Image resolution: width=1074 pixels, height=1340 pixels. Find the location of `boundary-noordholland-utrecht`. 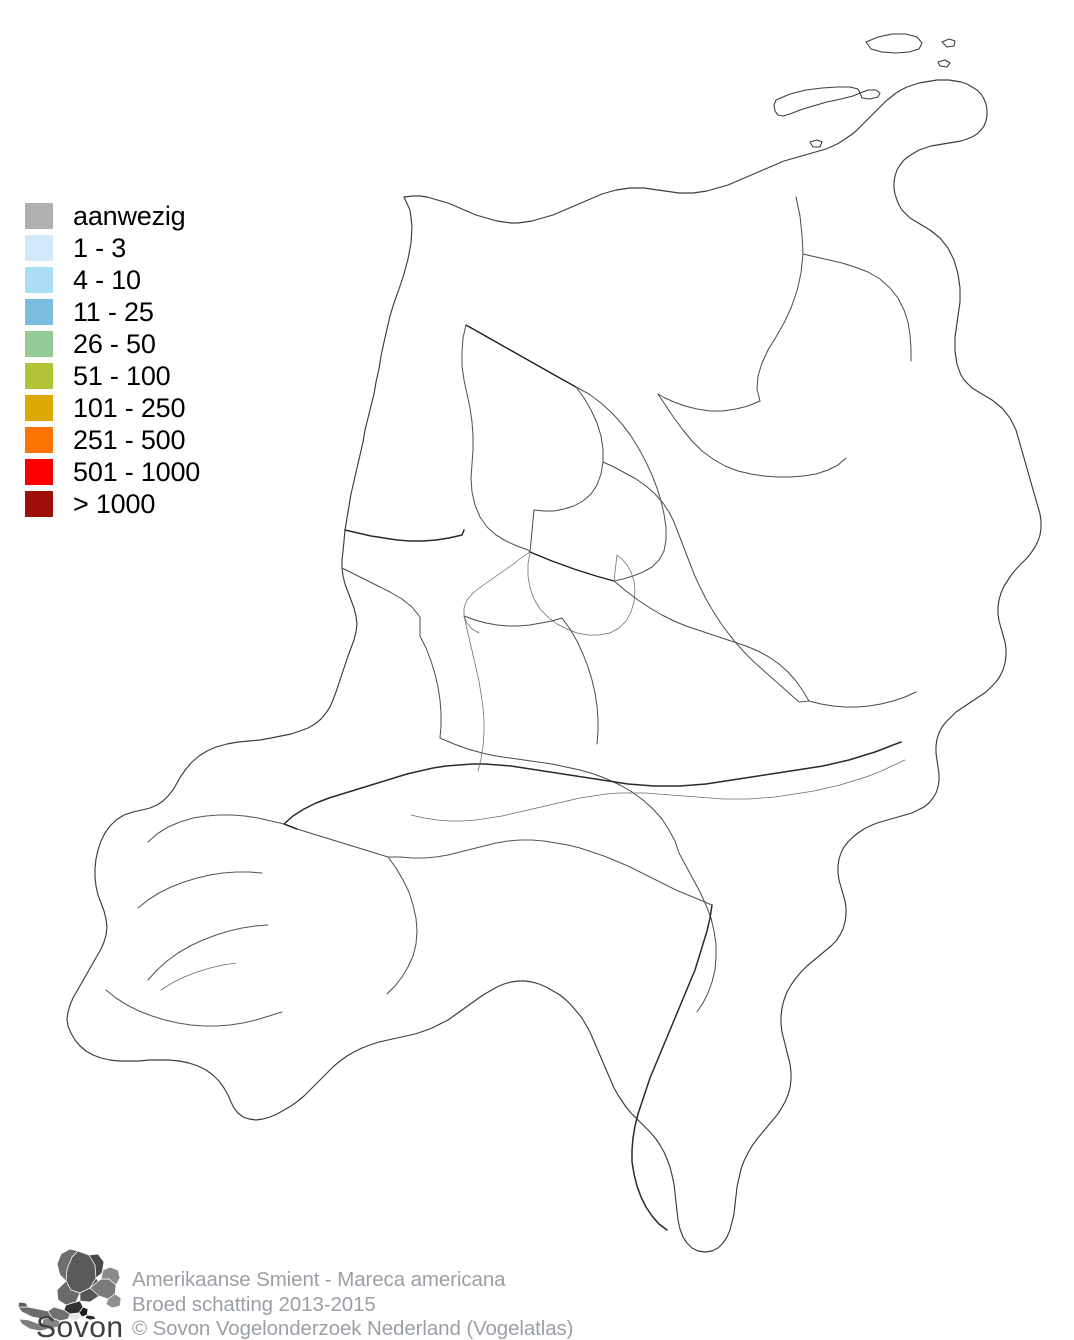

boundary-noordholland-utrecht is located at coordinates (513, 621).